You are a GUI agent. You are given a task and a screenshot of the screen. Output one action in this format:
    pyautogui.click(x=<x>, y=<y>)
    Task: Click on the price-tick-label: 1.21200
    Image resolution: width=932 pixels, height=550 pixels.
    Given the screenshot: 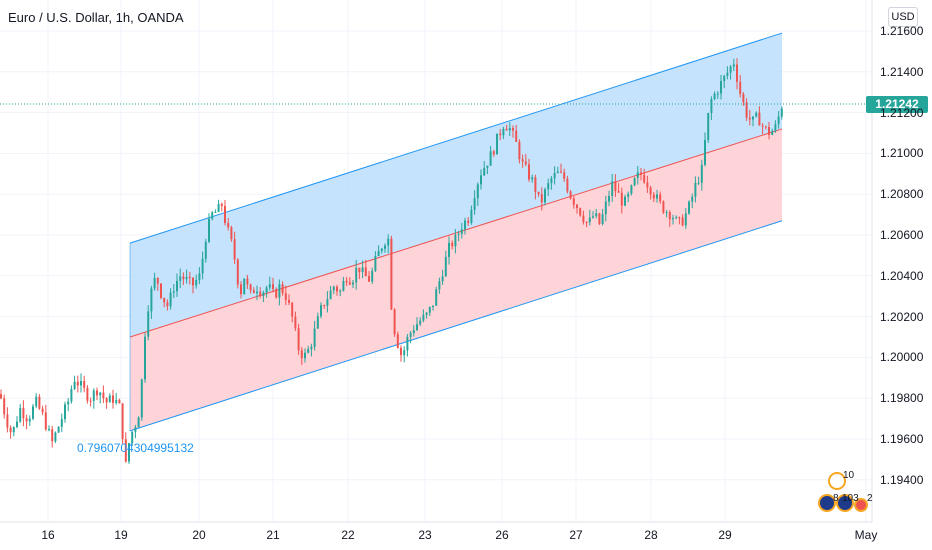 What is the action you would take?
    pyautogui.click(x=902, y=112)
    